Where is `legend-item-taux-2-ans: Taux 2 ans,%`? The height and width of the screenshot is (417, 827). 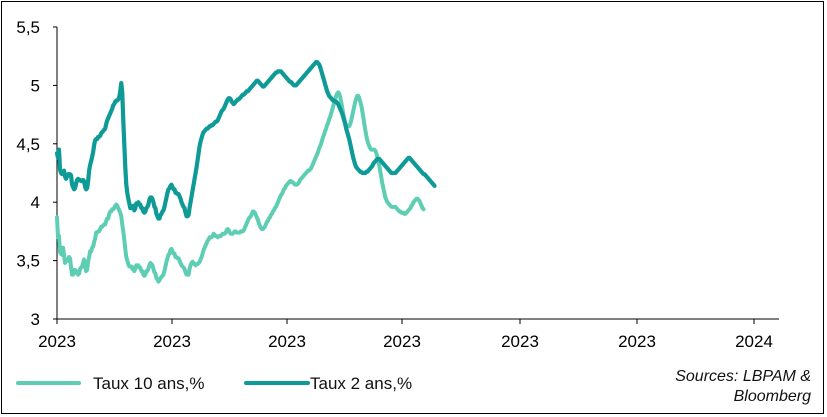
legend-item-taux-2-ans: Taux 2 ans,% is located at coordinates (328, 383).